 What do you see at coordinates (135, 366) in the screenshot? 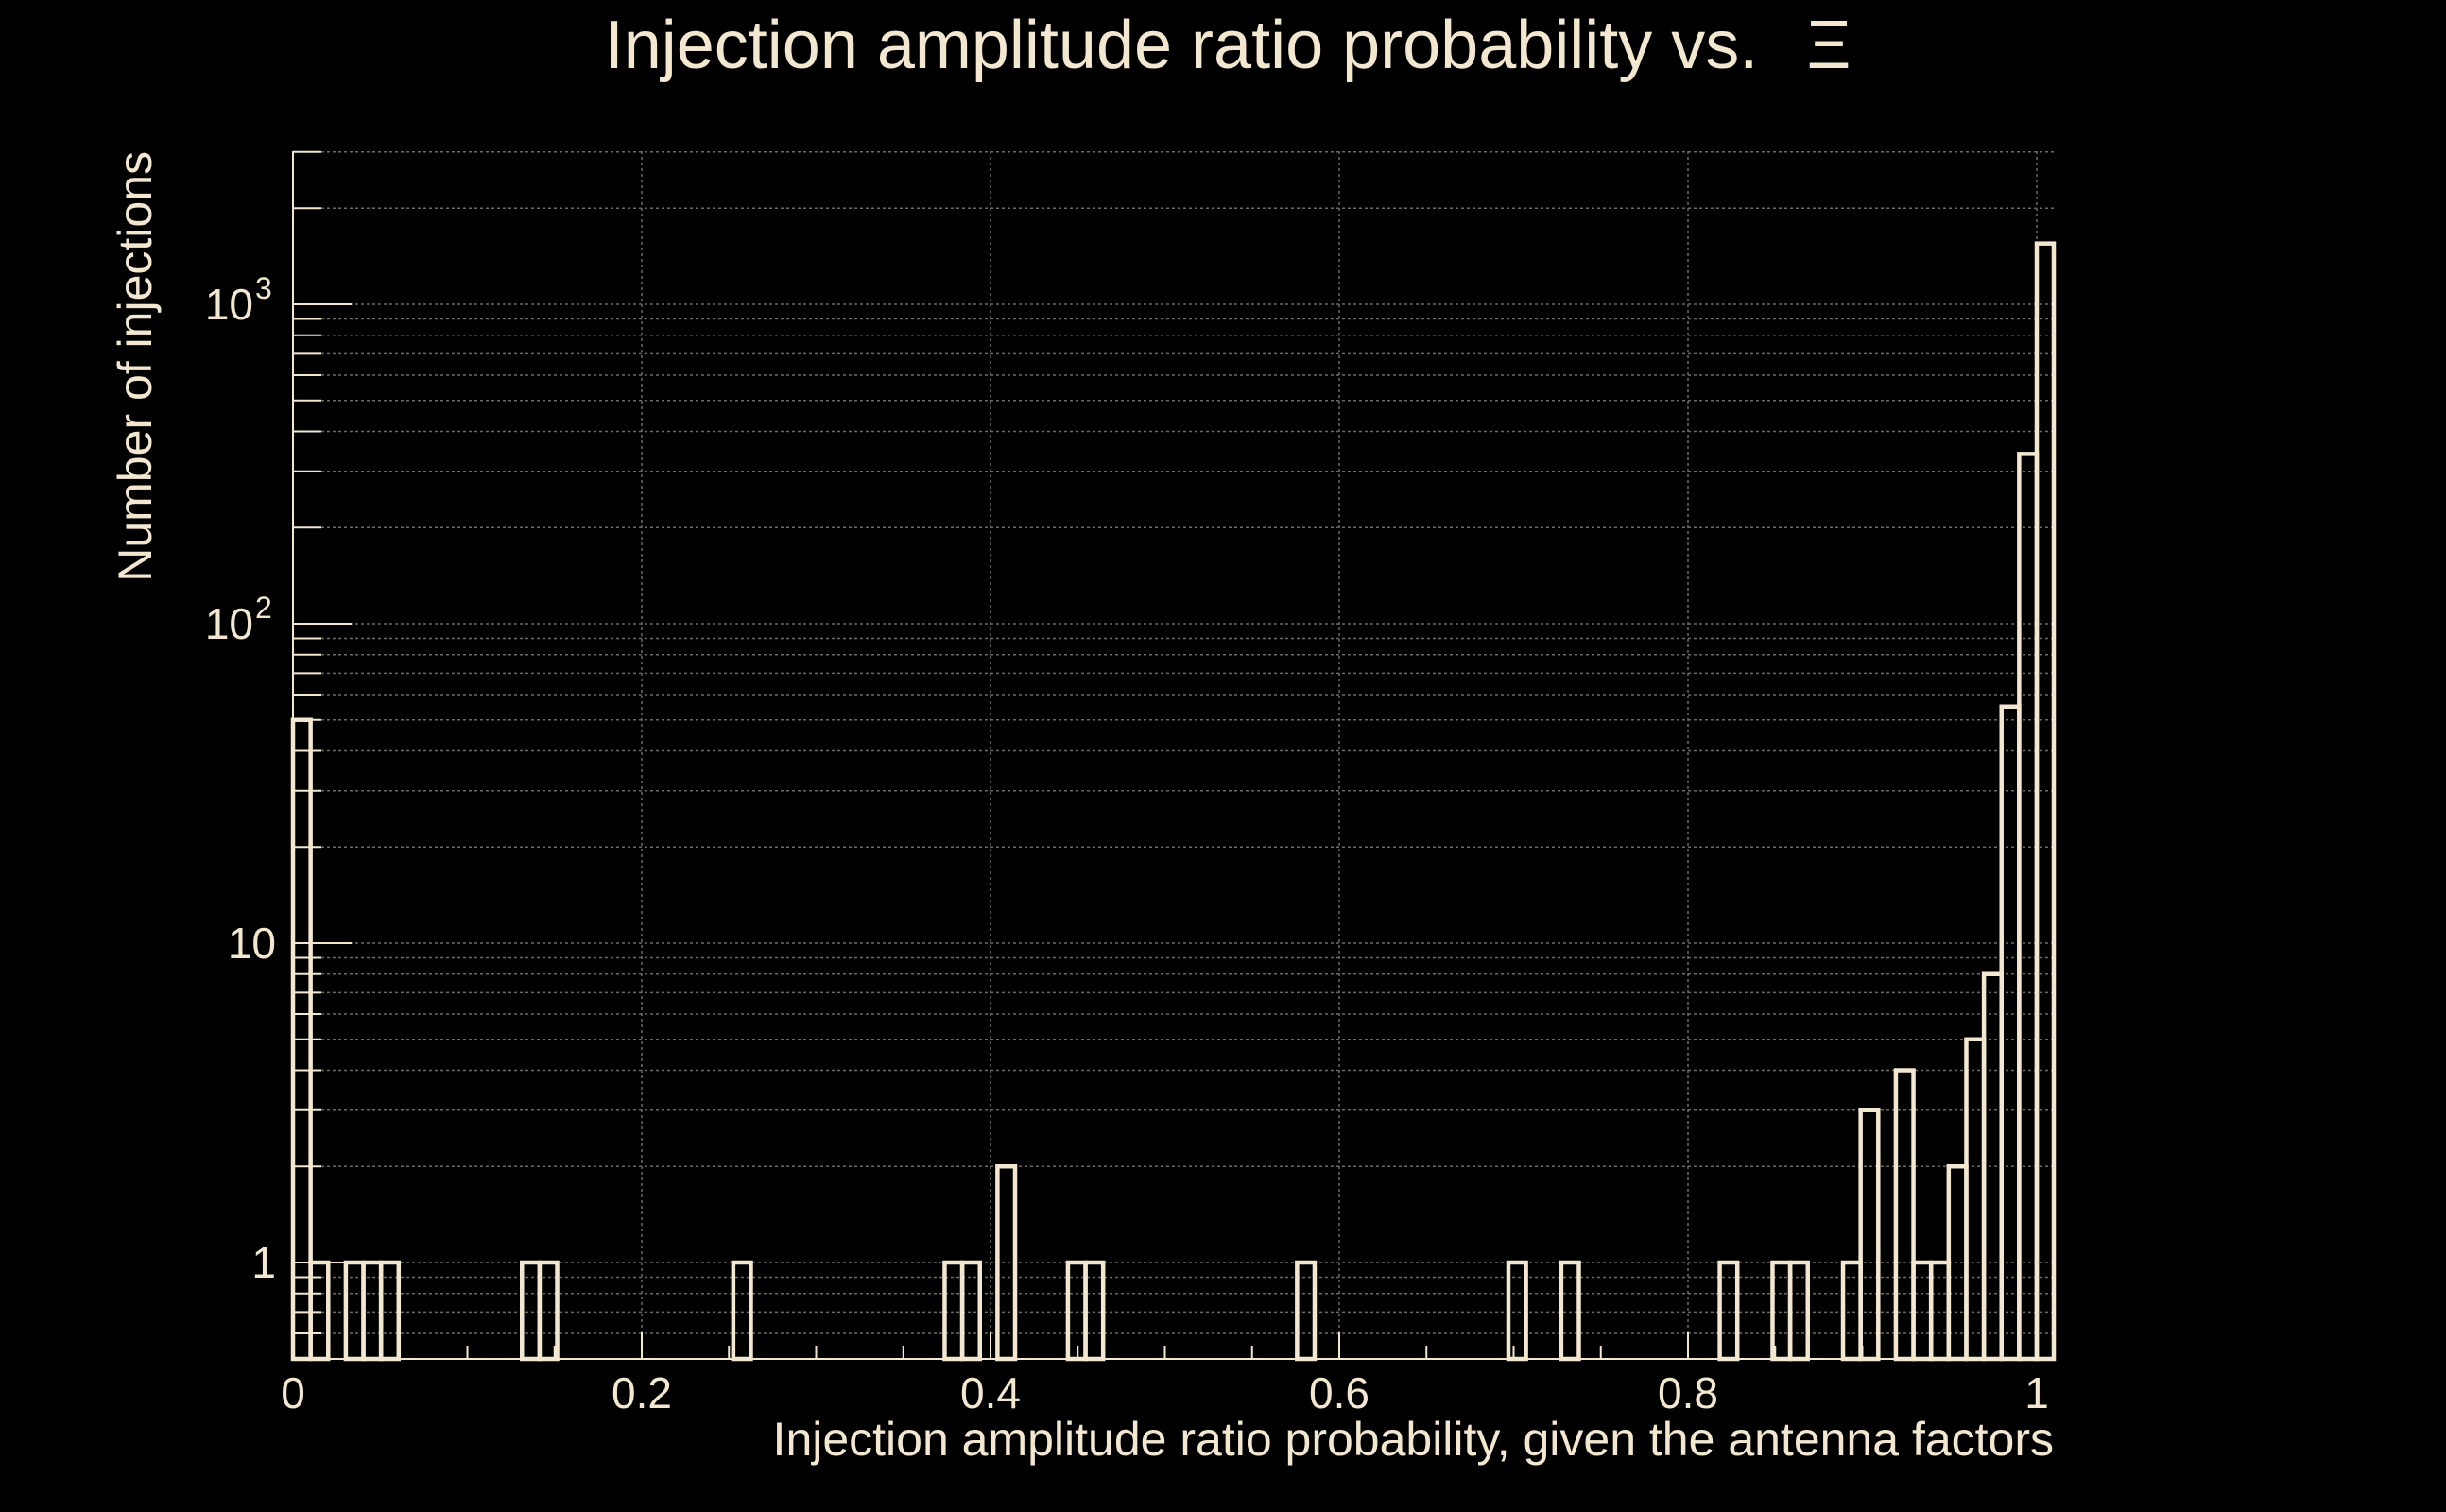
I see `y-axis-label: Number of injections` at bounding box center [135, 366].